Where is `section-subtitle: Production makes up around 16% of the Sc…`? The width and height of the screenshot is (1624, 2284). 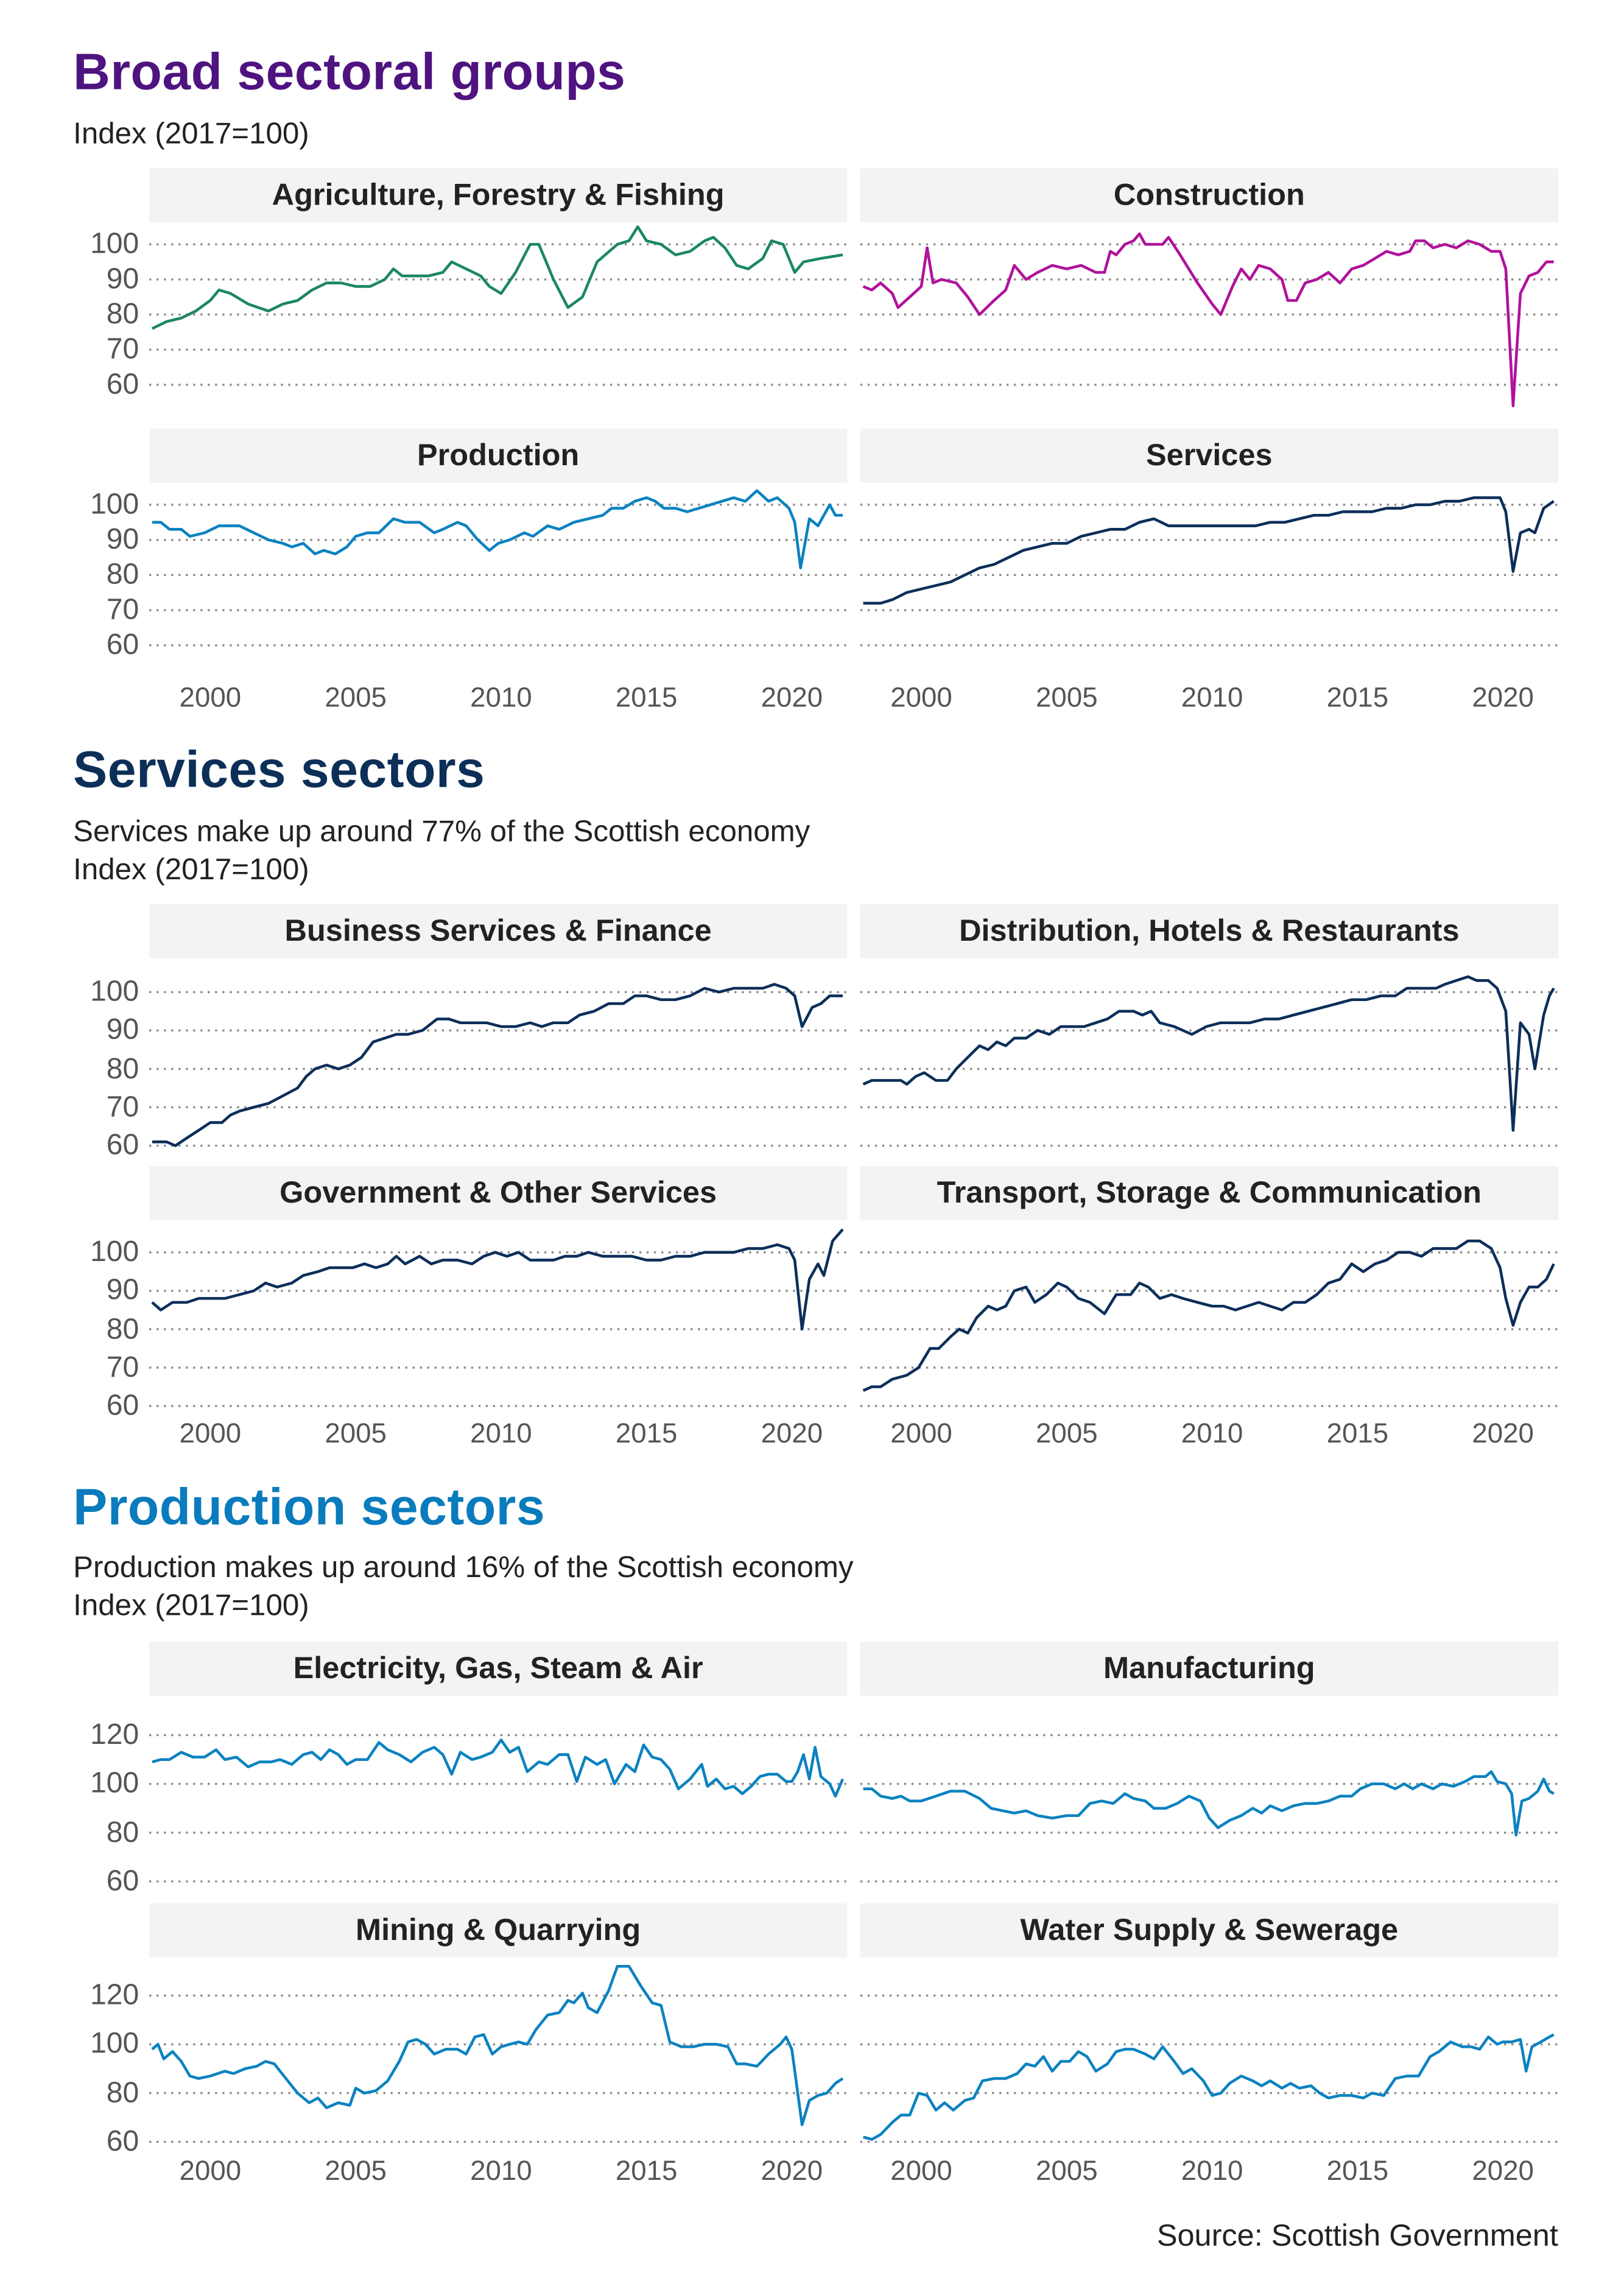 section-subtitle: Production makes up around 16% of the Sc… is located at coordinates (463, 1567).